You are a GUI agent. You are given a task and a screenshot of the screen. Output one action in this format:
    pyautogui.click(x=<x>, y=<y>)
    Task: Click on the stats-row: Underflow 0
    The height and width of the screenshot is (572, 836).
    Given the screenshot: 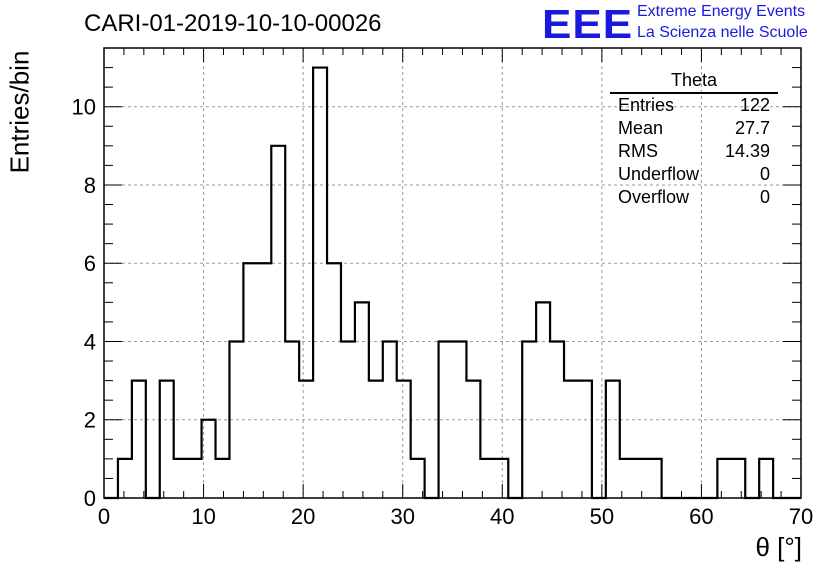 What is the action you would take?
    pyautogui.click(x=694, y=174)
    